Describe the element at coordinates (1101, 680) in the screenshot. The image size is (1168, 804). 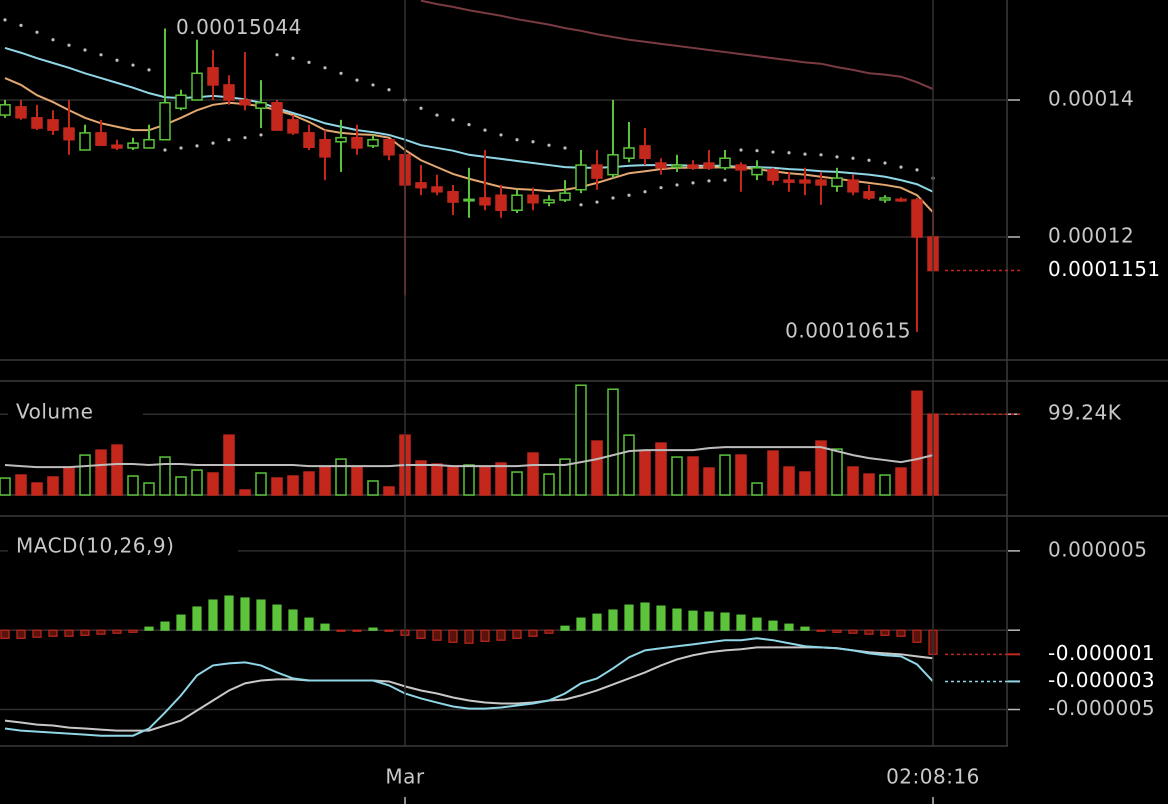
I see `current-macd-label: -0.000003` at that location.